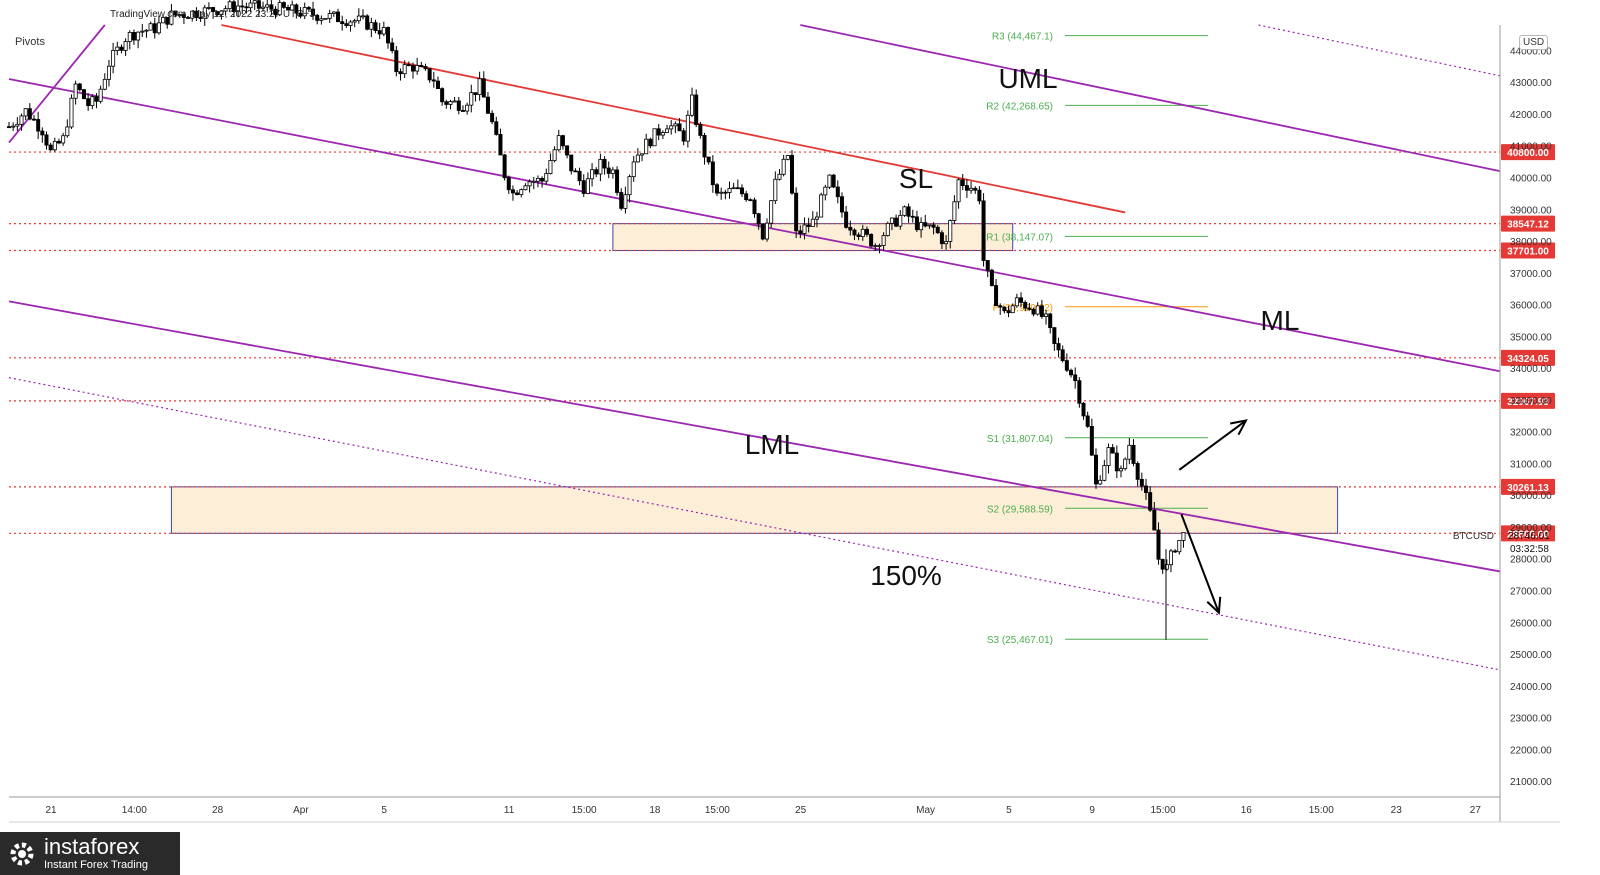  Describe the element at coordinates (57, 84) in the screenshot. I see `trend-line-start` at that location.